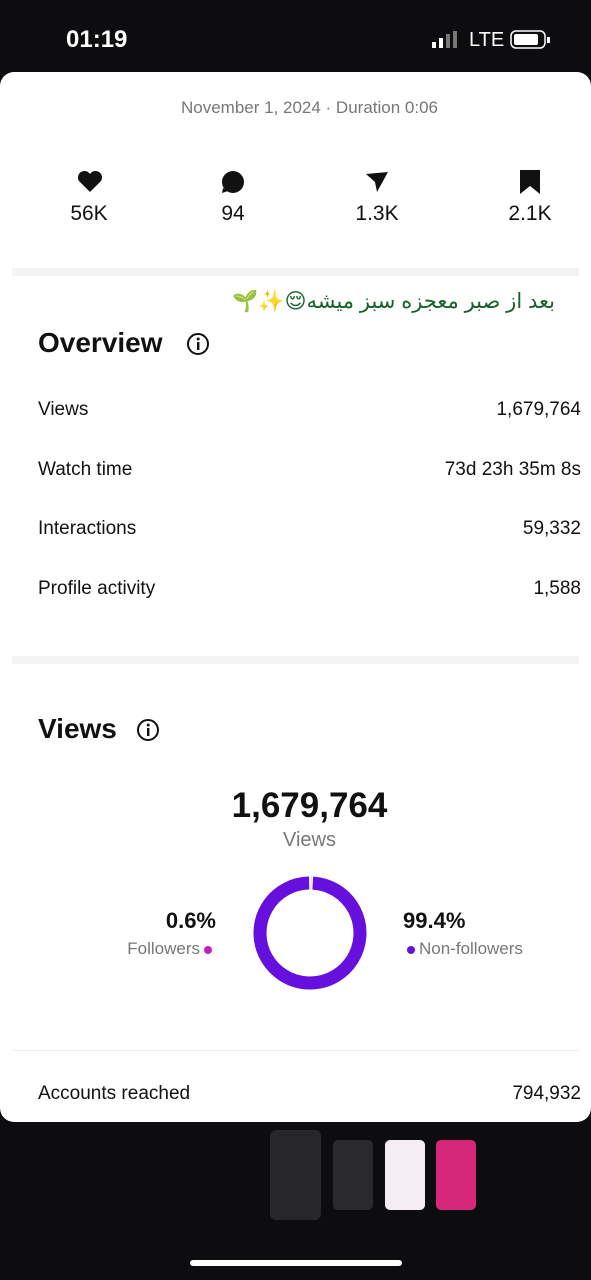  Describe the element at coordinates (377, 182) in the screenshot. I see `share-icon` at that location.